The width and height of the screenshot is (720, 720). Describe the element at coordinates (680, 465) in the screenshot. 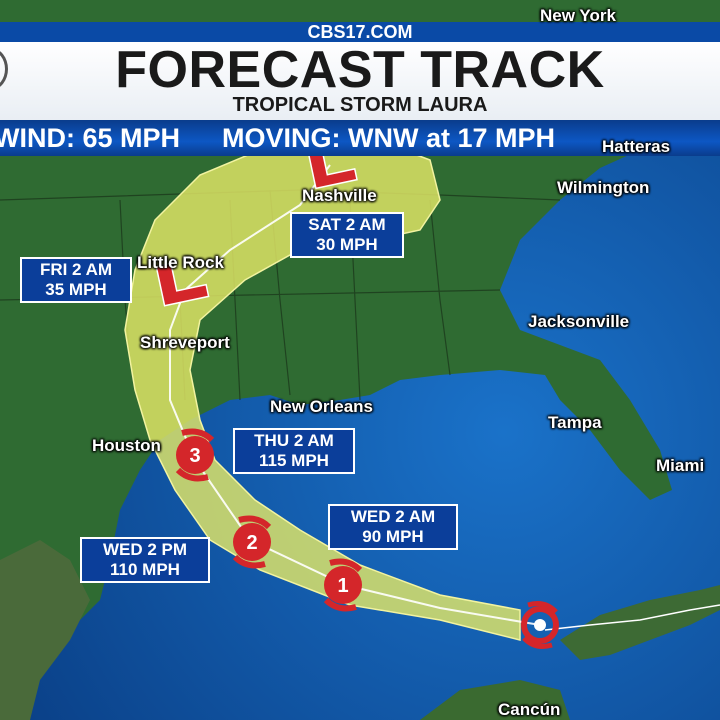

I see `city-miami: Miami` at that location.